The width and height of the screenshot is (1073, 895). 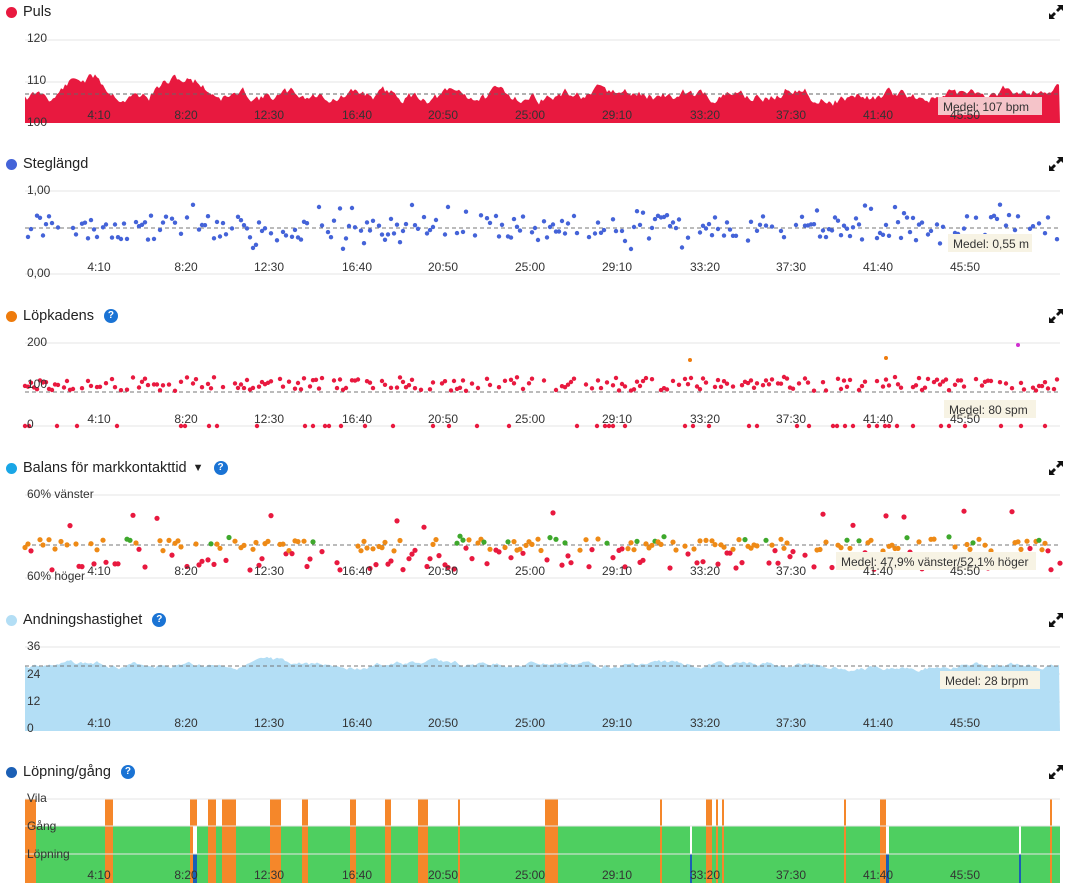 What do you see at coordinates (30, 424) in the screenshot?
I see `y-tick-label: 0` at bounding box center [30, 424].